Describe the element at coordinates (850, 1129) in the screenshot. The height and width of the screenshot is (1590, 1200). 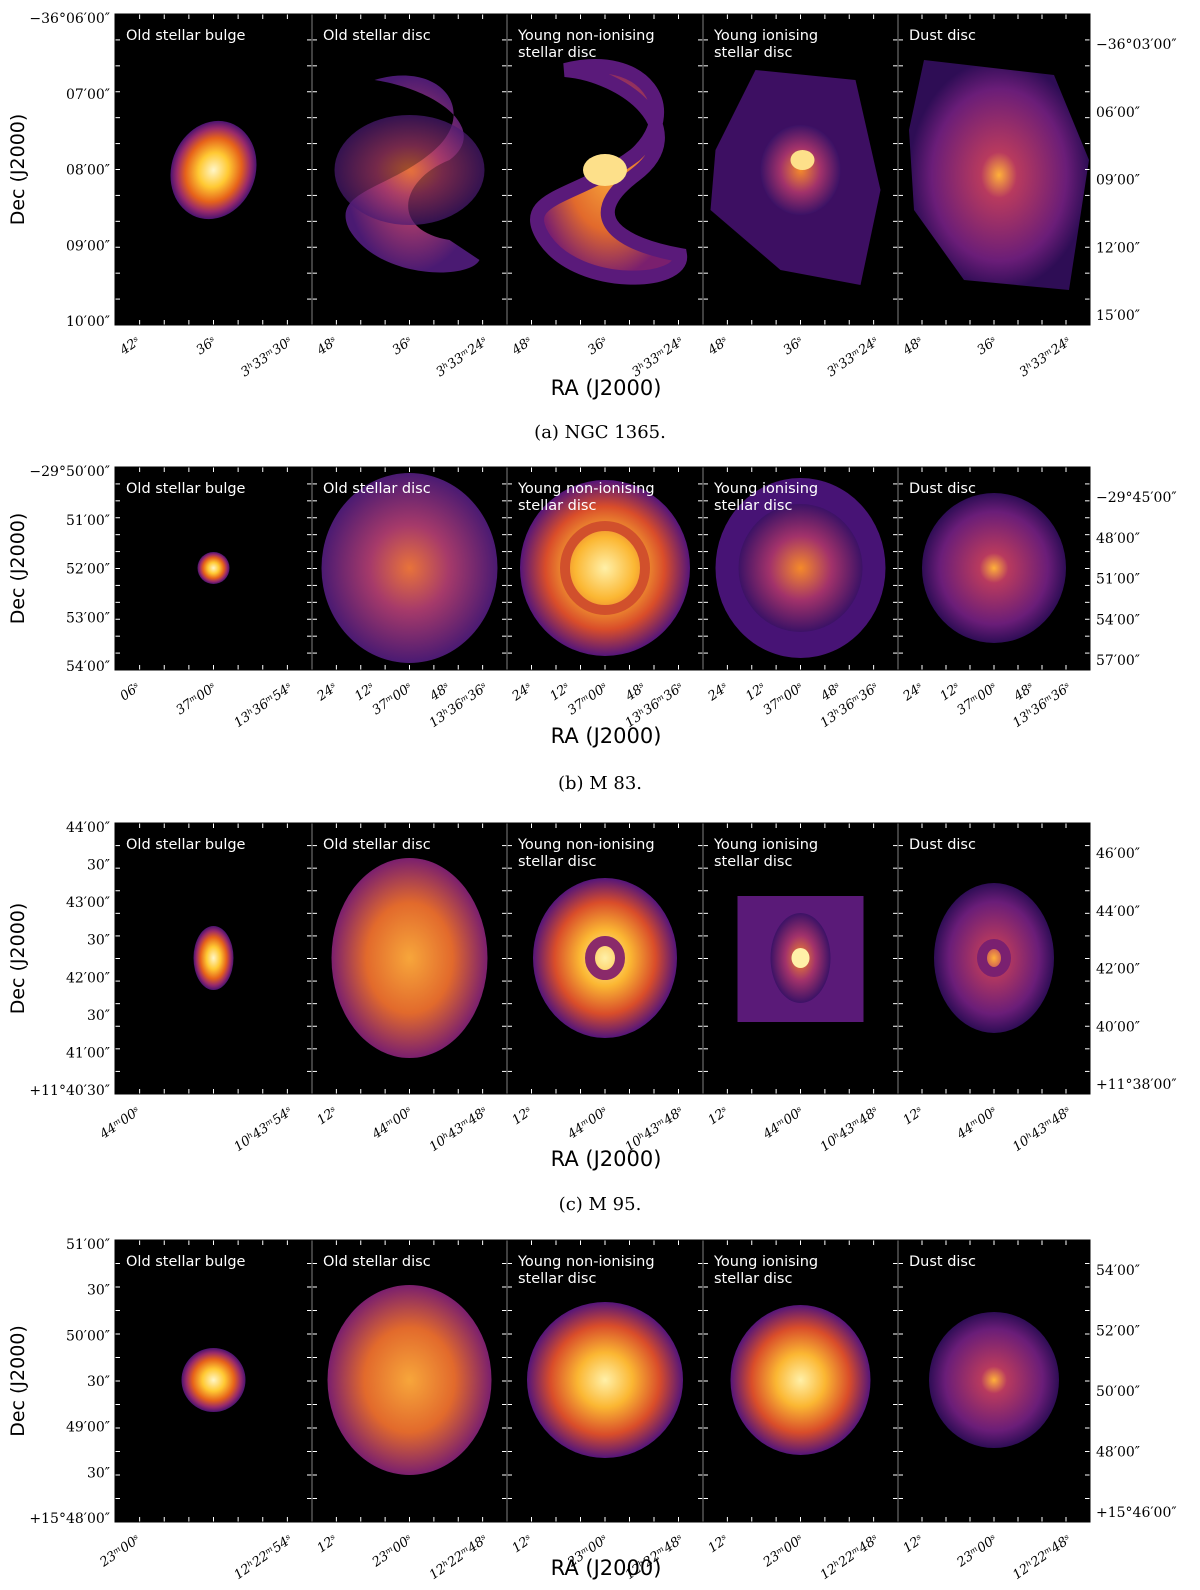
I see `ra-tick-label: 10ʰ43ᵐ48ˢ` at that location.